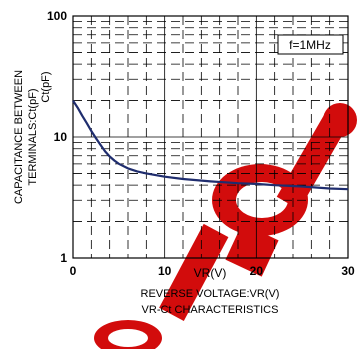  I want to click on x-tick-label: 20, so click(257, 271).